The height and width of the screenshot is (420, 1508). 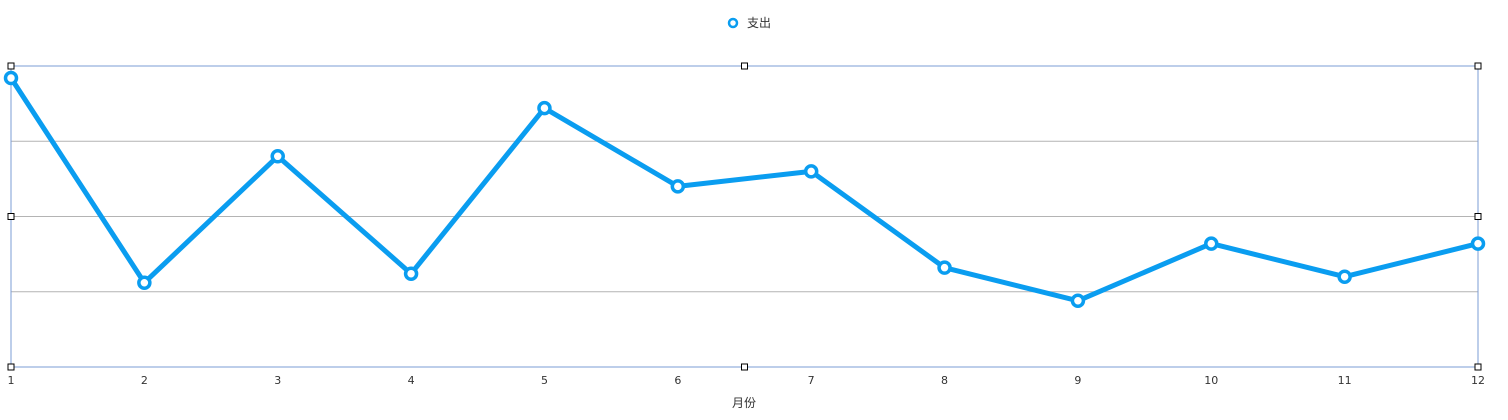 I want to click on x-tick-label: 11, so click(x=1345, y=380).